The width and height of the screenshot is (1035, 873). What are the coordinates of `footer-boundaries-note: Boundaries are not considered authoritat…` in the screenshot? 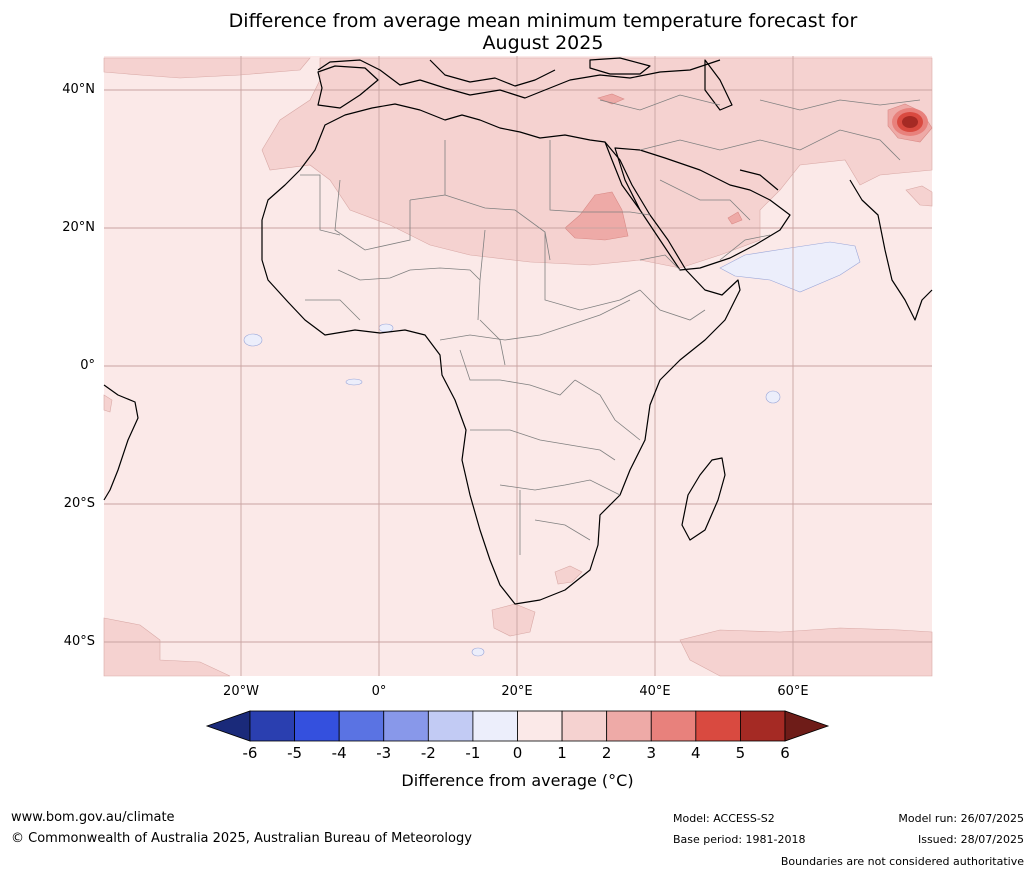 It's located at (902, 861).